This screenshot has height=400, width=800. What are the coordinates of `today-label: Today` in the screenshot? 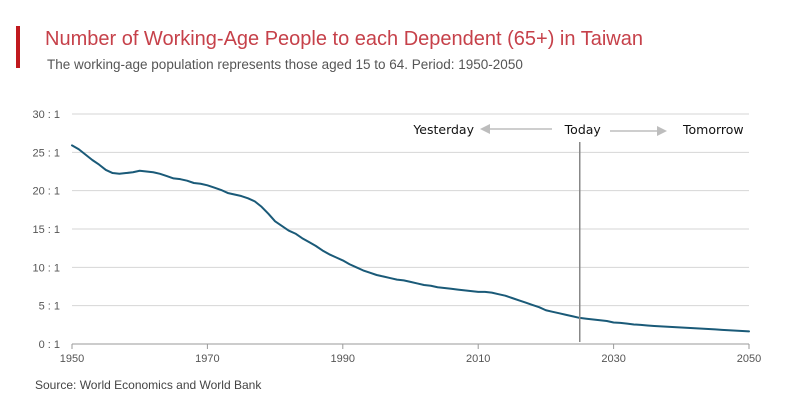 It's located at (583, 129).